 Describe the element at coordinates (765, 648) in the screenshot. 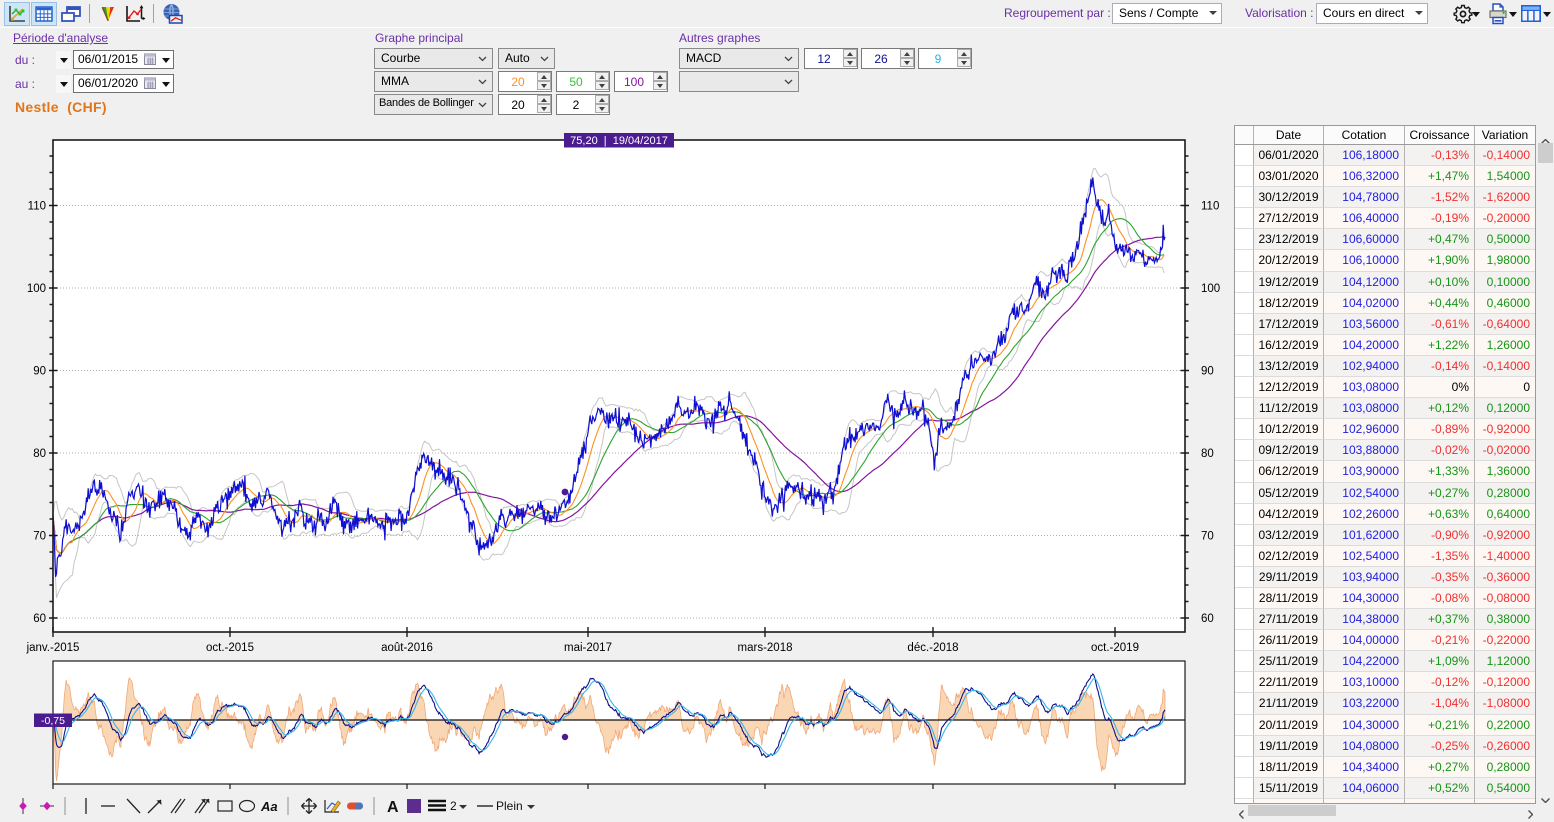

I see `svg-text: mars-2018` at that location.